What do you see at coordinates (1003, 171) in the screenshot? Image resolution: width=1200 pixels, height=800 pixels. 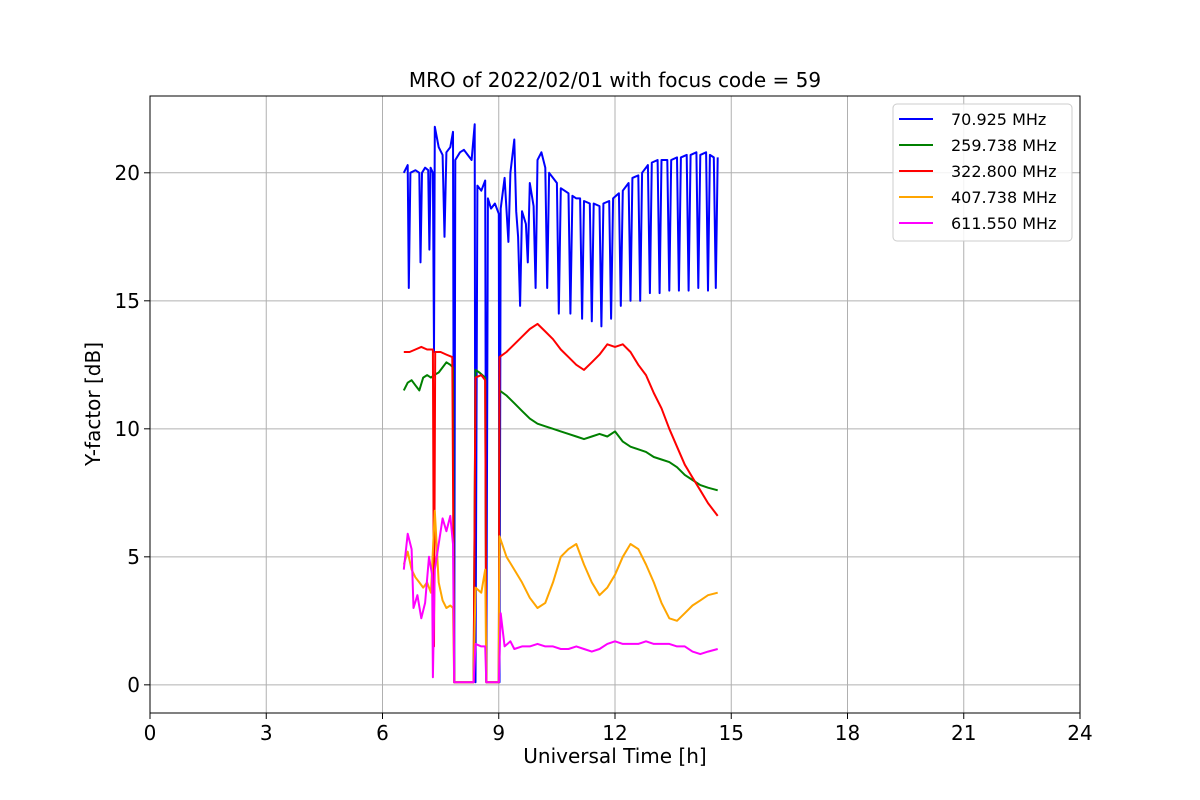 I see `legend-label-2: 322.800 MHz` at bounding box center [1003, 171].